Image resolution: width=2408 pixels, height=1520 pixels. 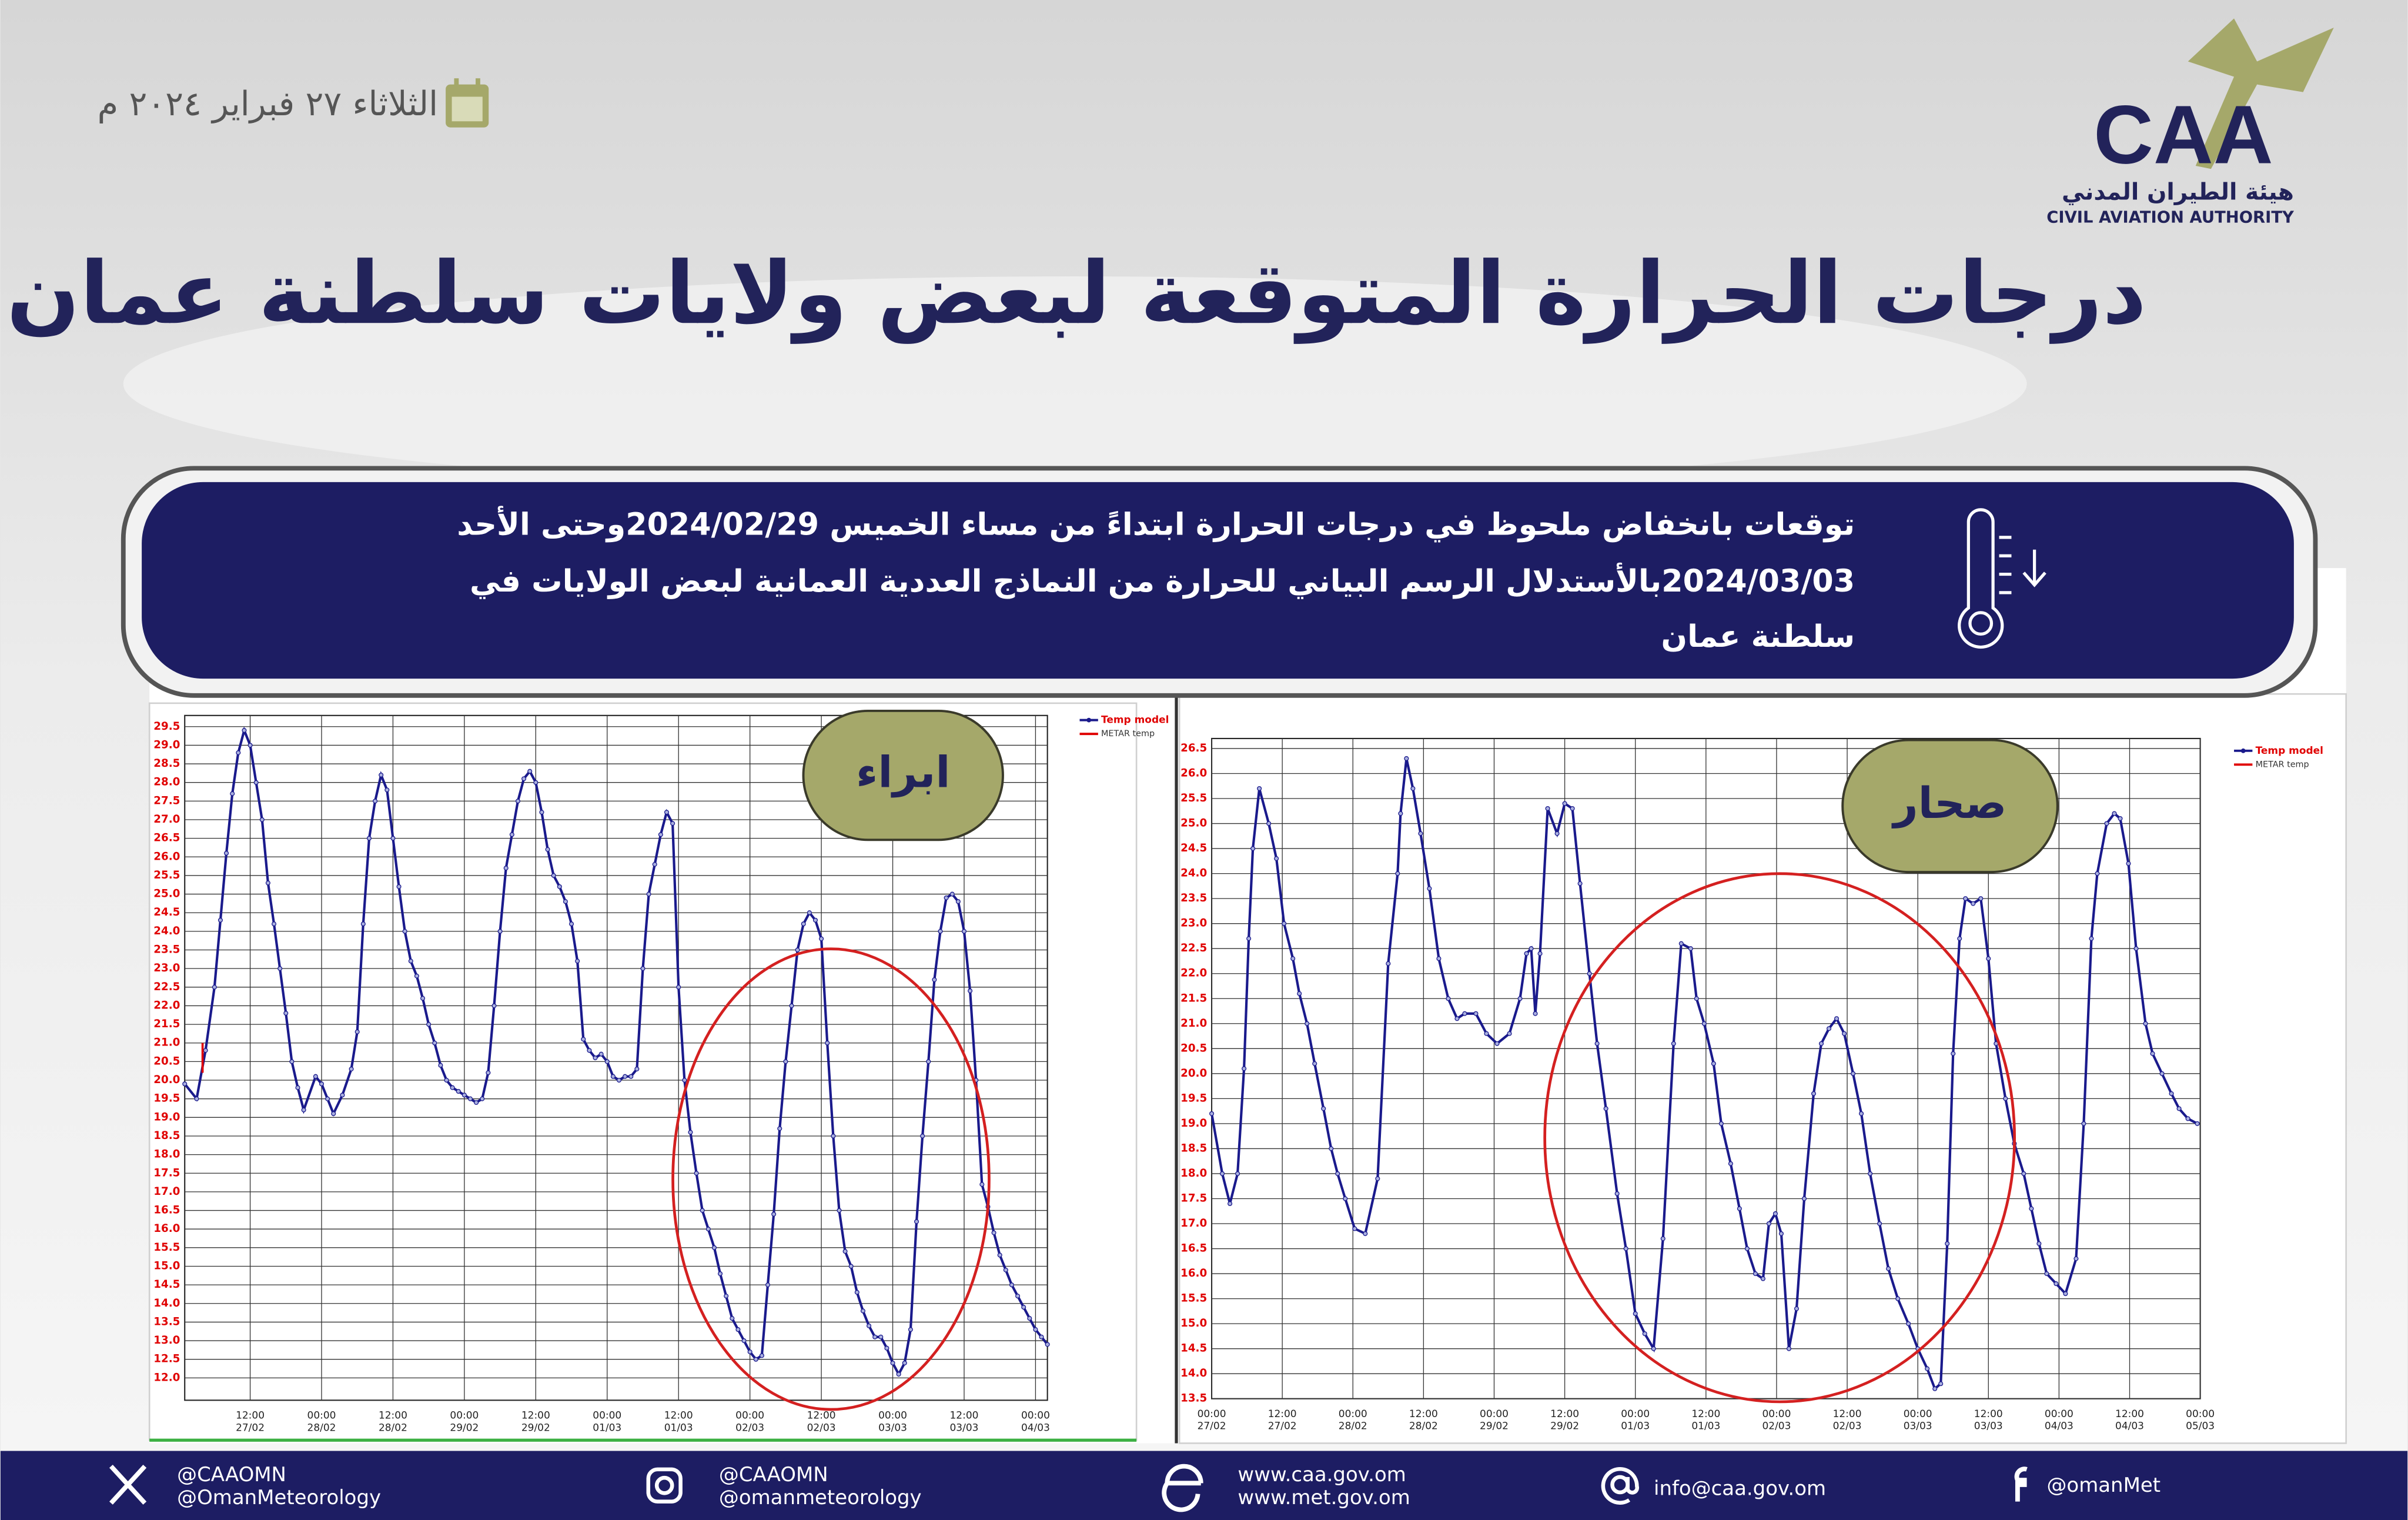 I want to click on x-tick-label: 00:00 29/02, so click(x=1494, y=1420).